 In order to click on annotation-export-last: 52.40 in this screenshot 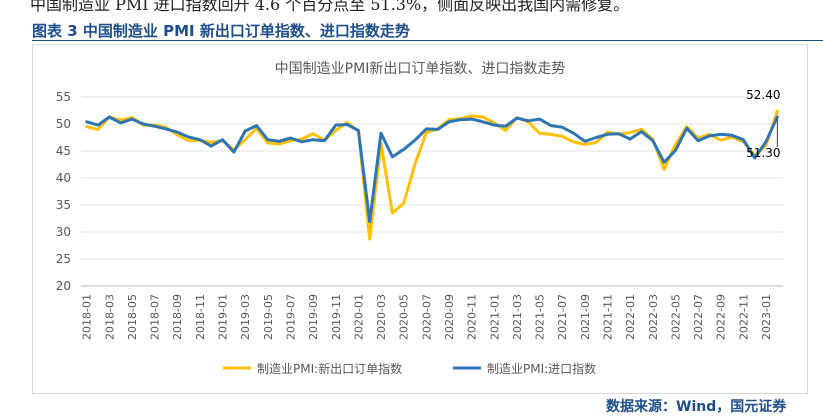, I will do `click(763, 95)`.